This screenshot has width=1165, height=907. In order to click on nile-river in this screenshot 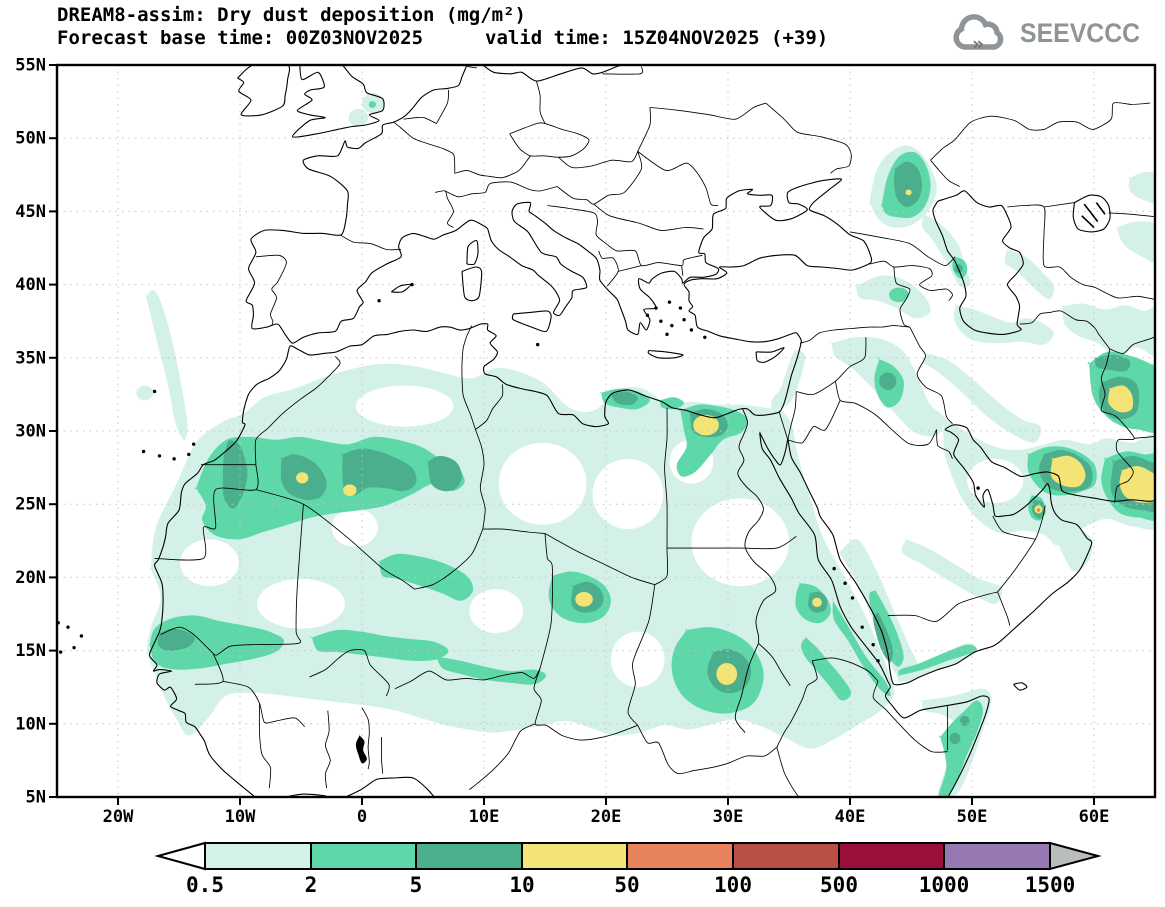, I will do `click(774, 664)`.